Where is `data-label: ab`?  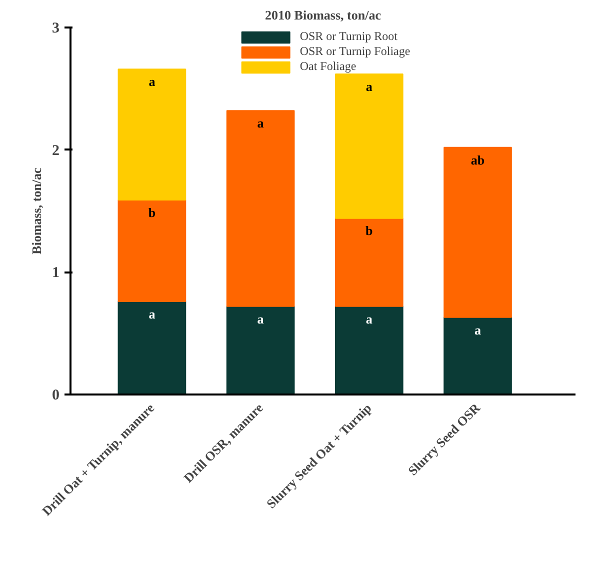
data-label: ab is located at coordinates (477, 160).